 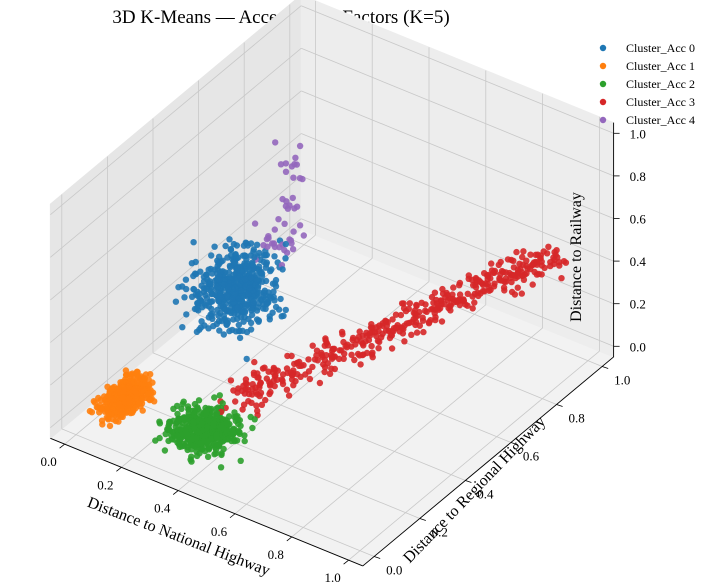 What do you see at coordinates (276, 554) in the screenshot?
I see `x-tick-label: 0.8` at bounding box center [276, 554].